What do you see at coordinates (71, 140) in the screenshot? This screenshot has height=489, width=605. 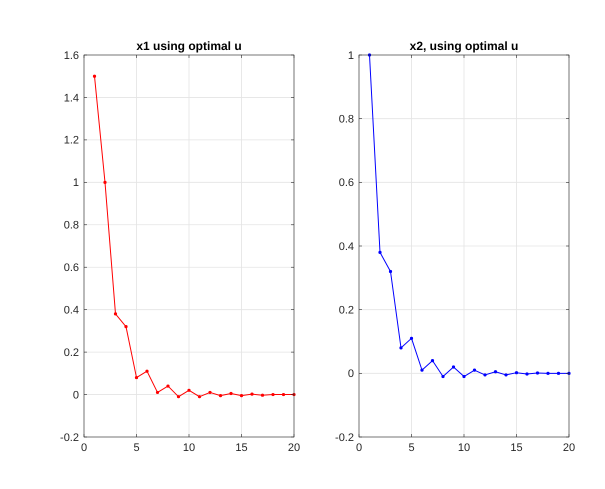 I see `y-tick-label: 1.2` at bounding box center [71, 140].